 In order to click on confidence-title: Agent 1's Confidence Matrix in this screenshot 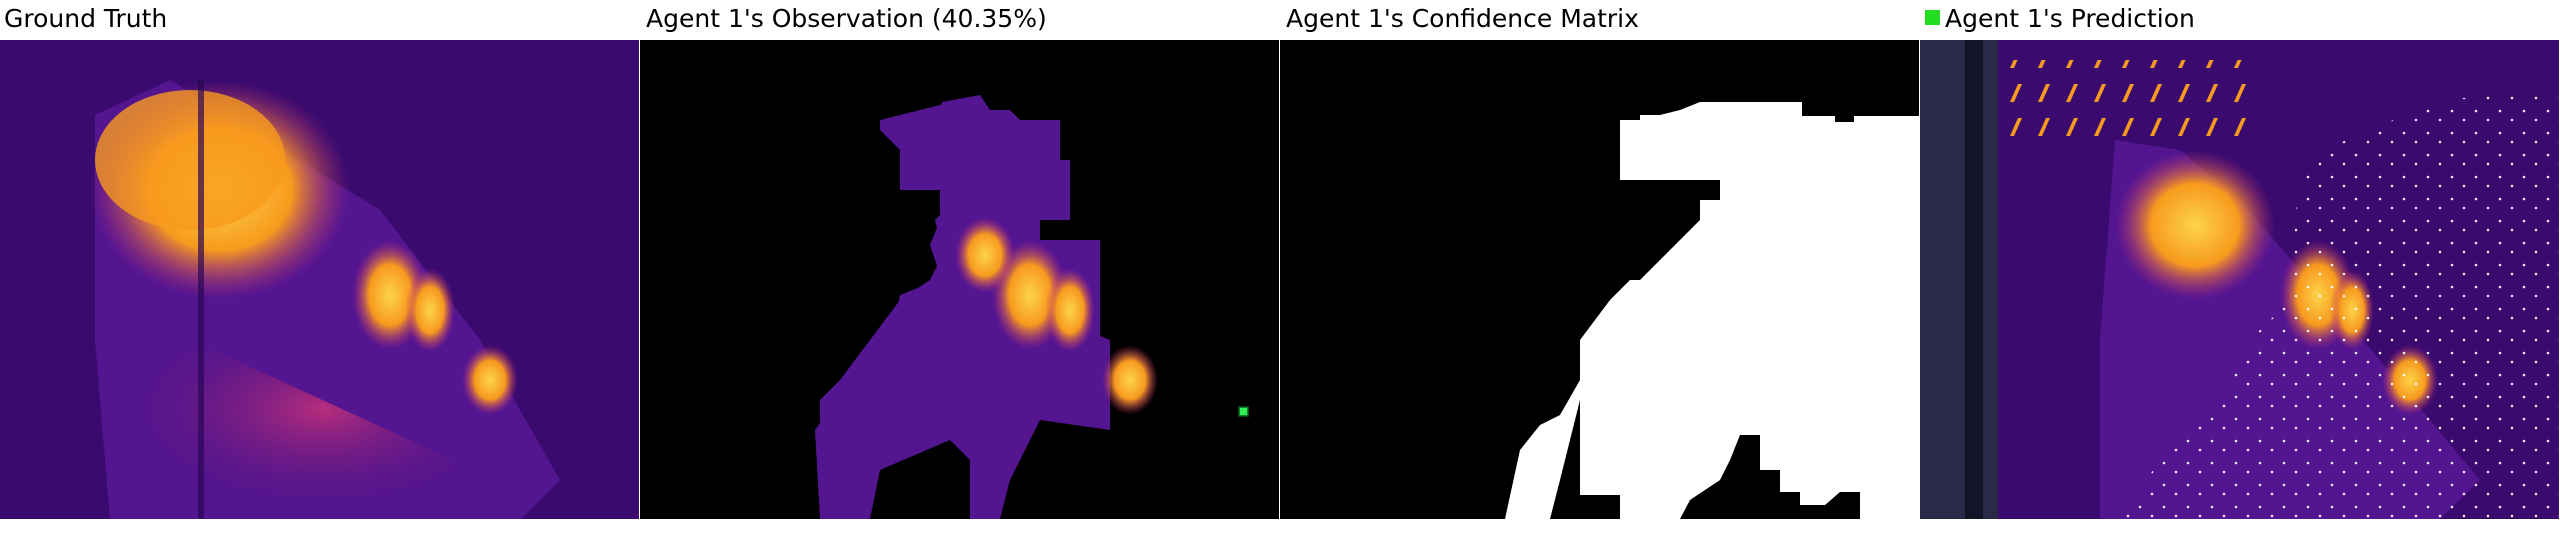, I will do `click(1462, 18)`.